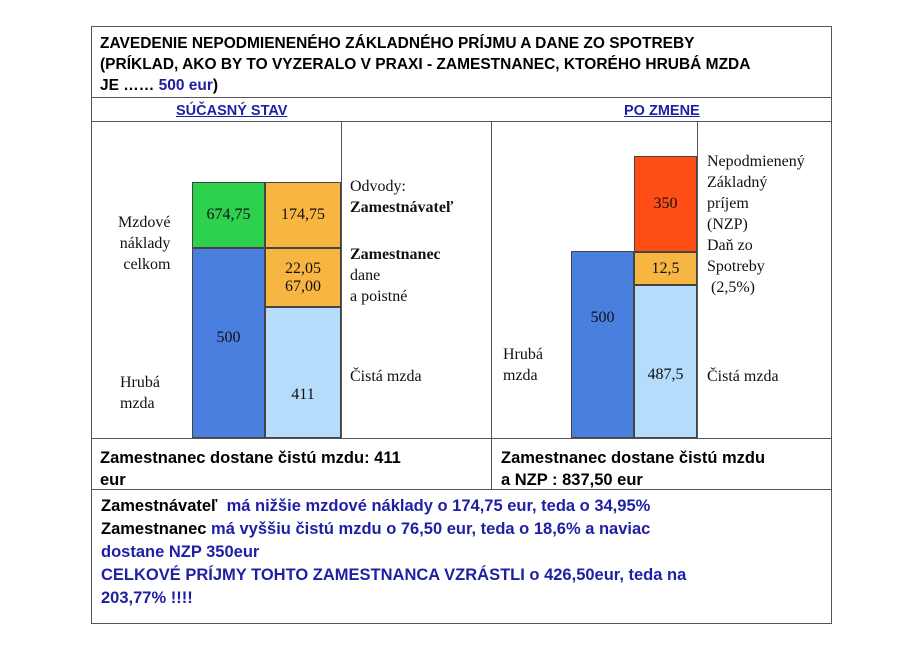 The image size is (920, 650). I want to click on divider-title, so click(461, 97).